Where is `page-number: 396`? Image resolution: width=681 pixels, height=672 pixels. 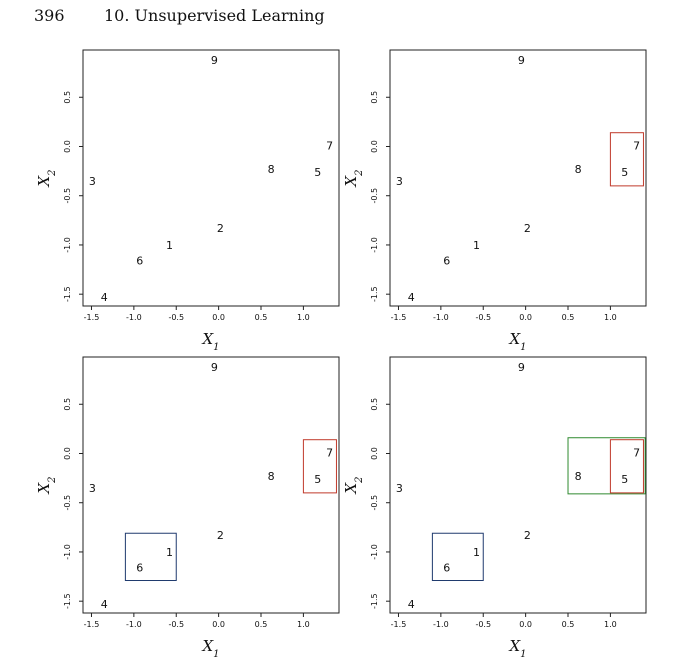 page-number: 396 is located at coordinates (49, 15).